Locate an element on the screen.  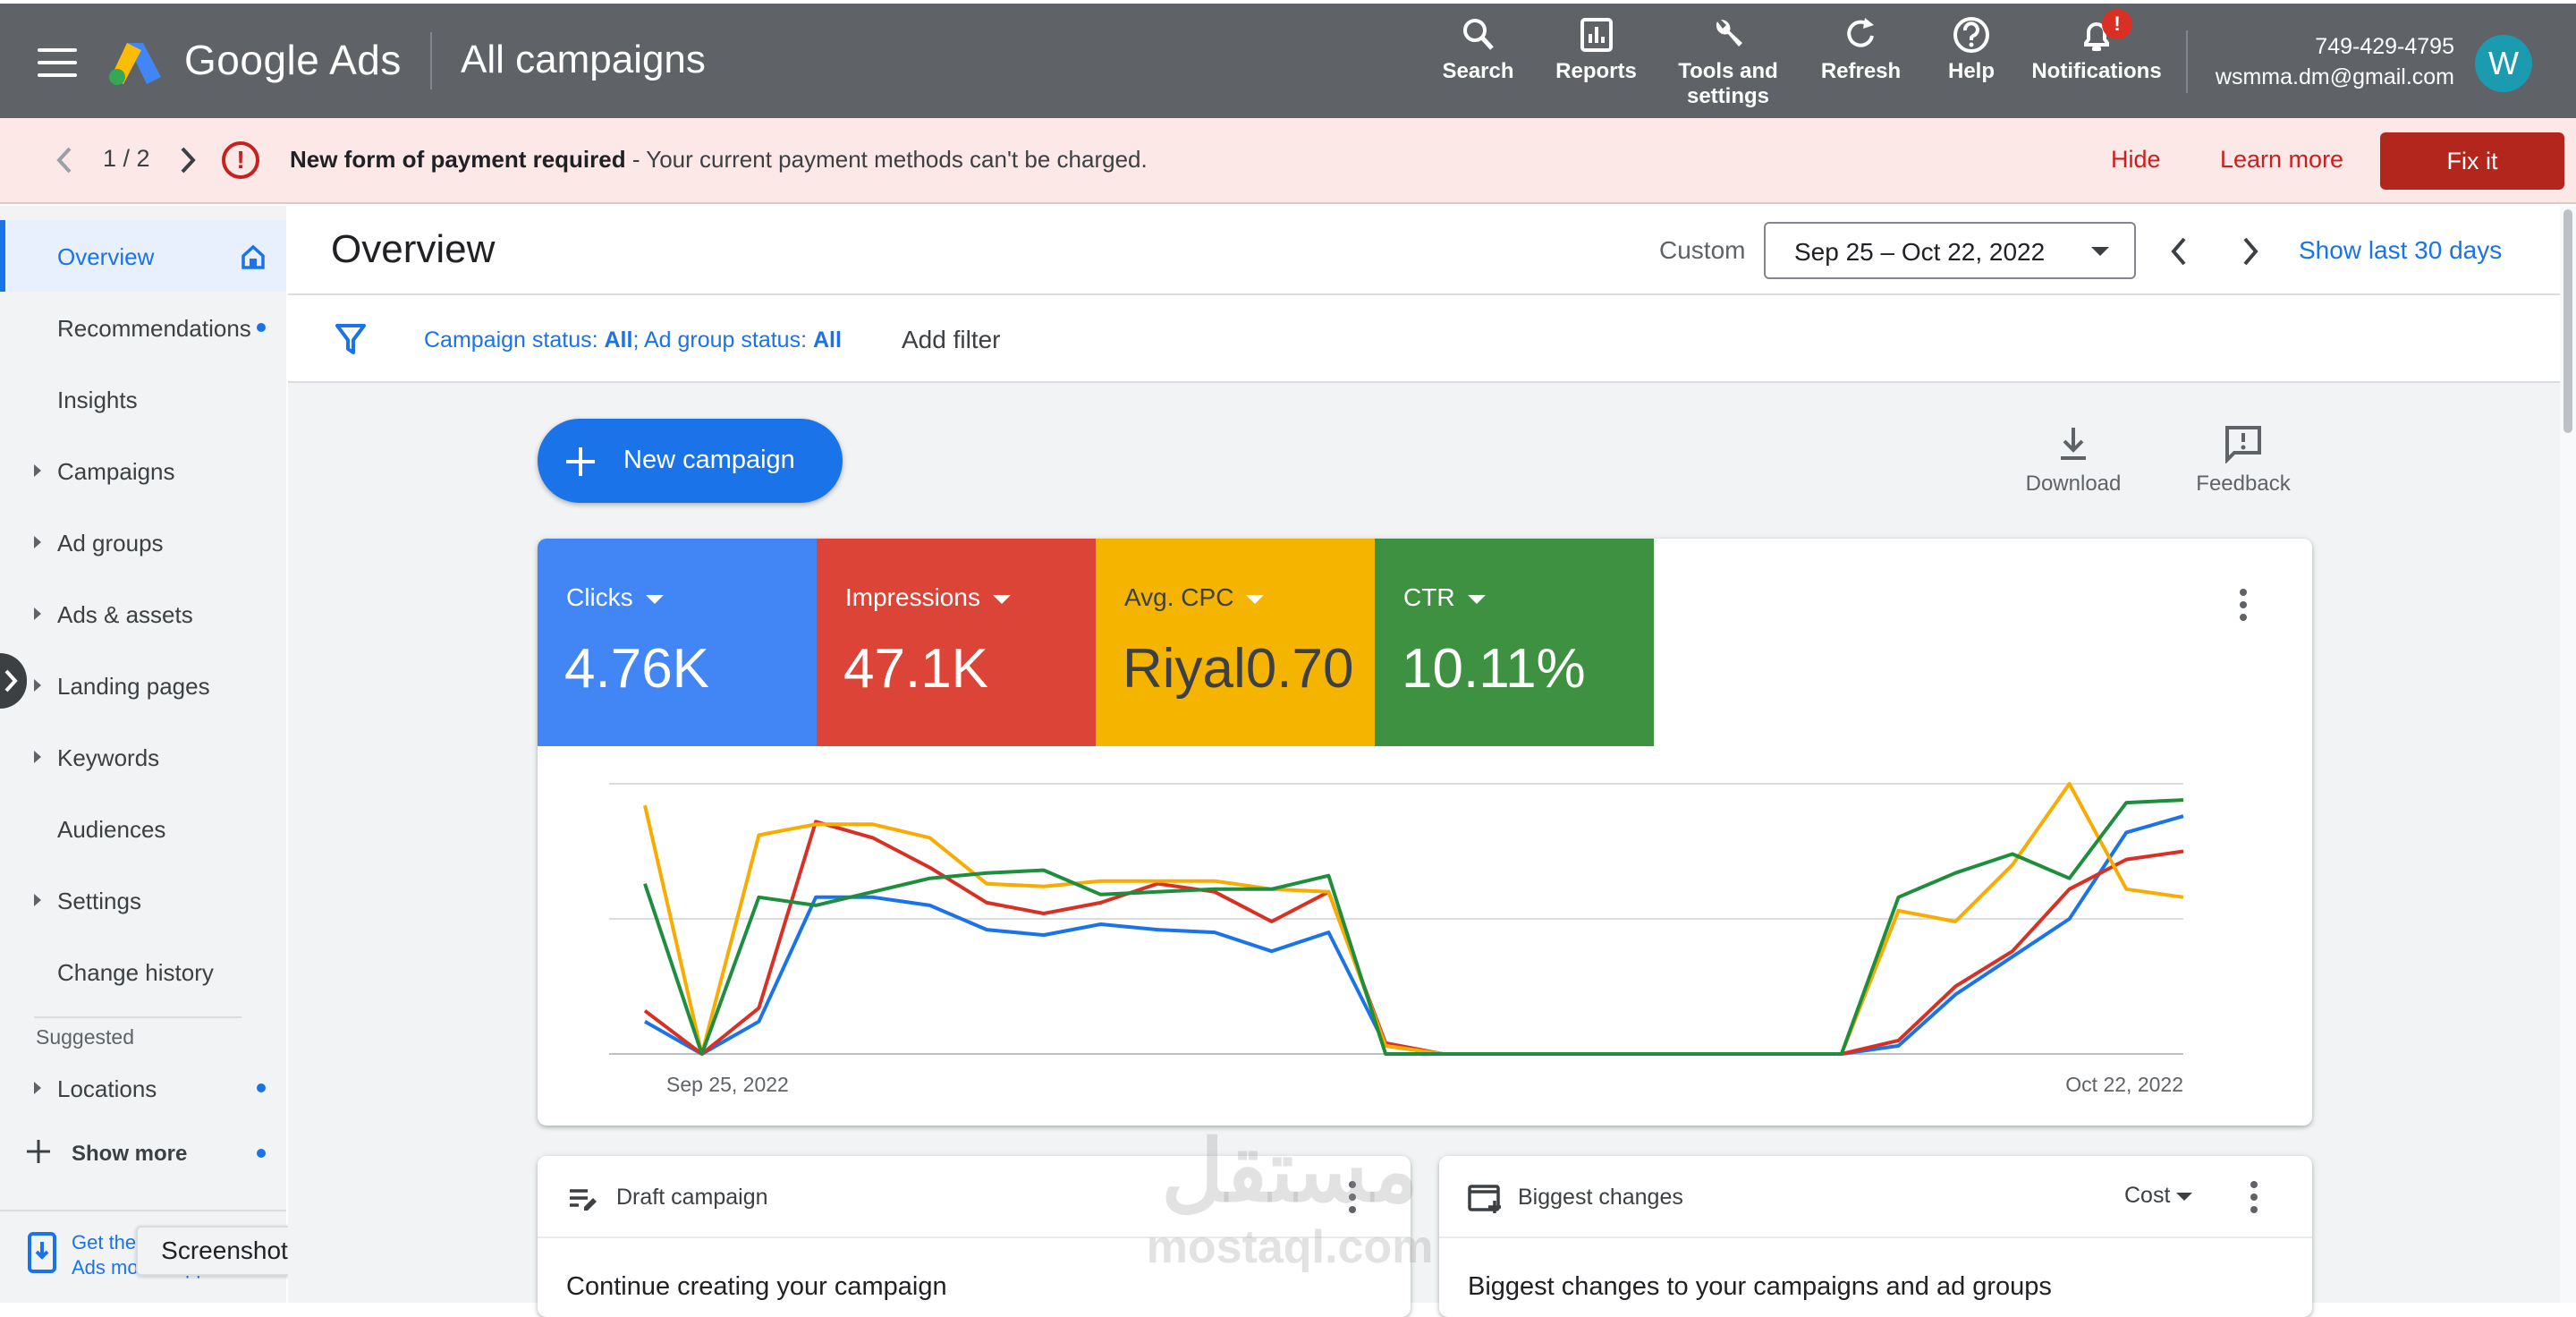
metric-tile-impressions: Impressions 47.1K is located at coordinates (956, 642).